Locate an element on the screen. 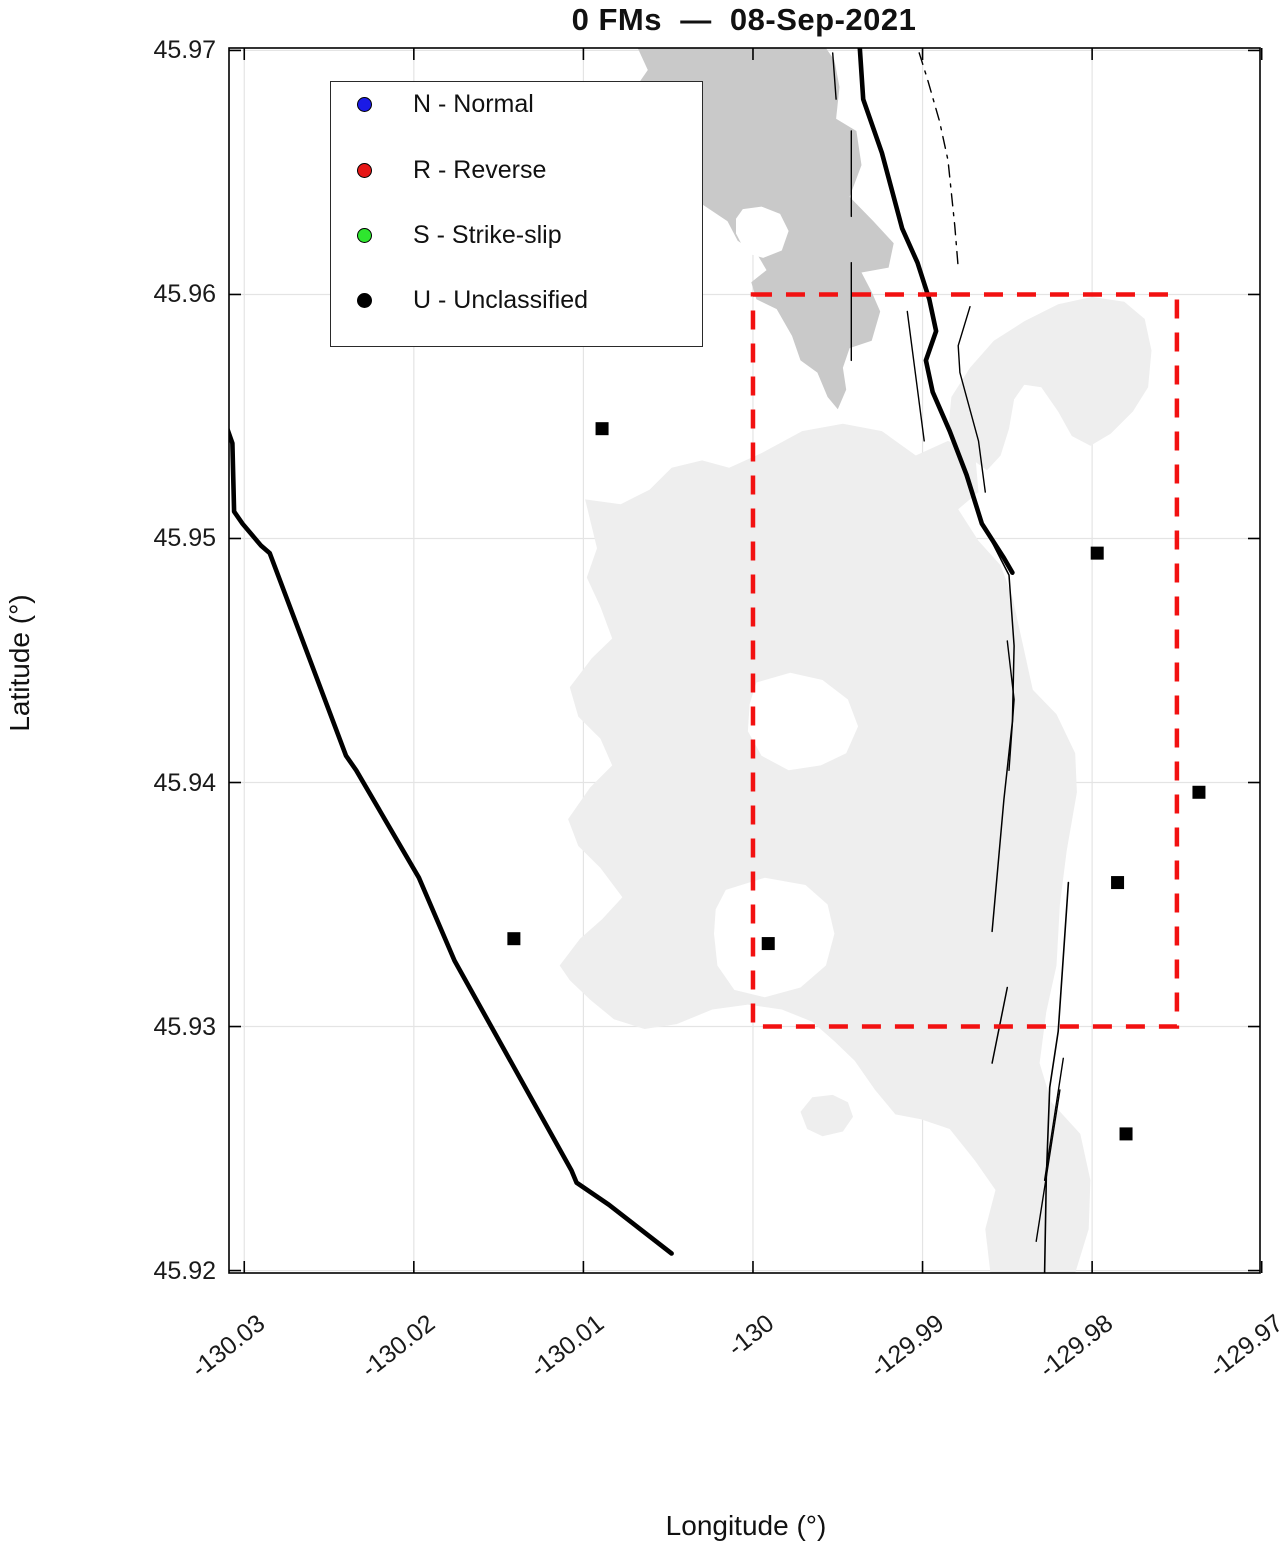 The image size is (1279, 1558). legend-item-label: R - Reverse is located at coordinates (480, 169).